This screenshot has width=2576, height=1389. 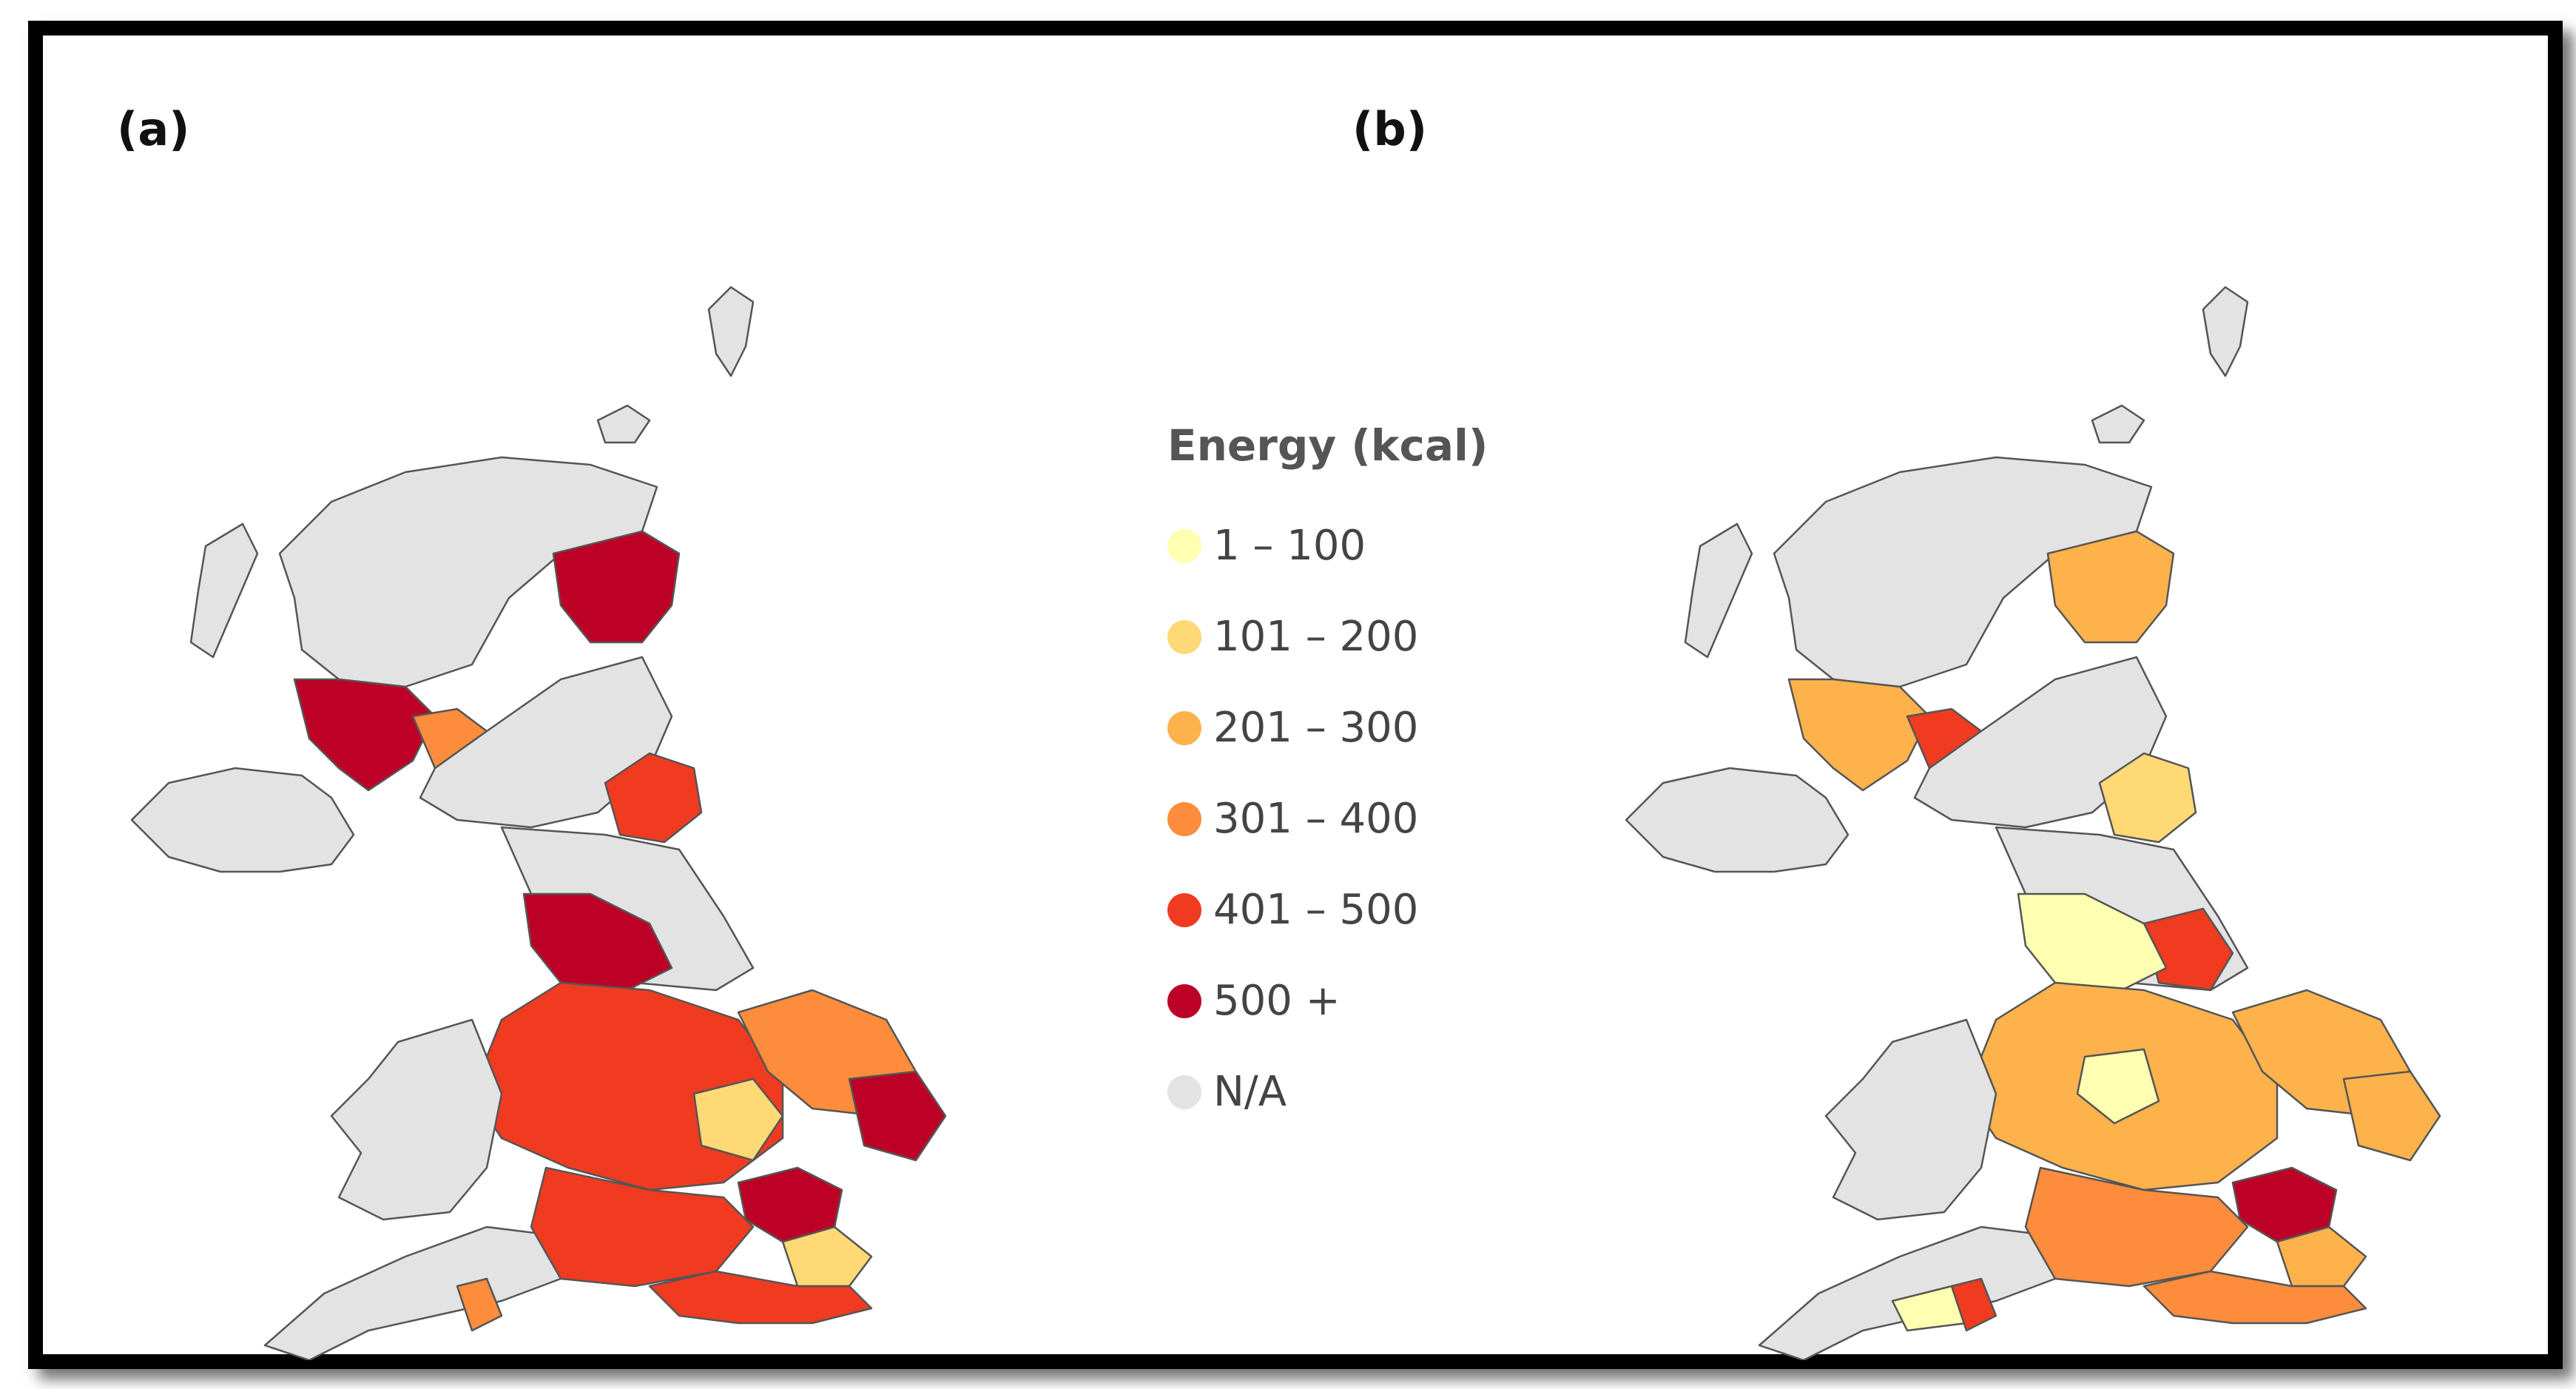 I want to click on legend-item: 101 – 200, so click(x=1327, y=636).